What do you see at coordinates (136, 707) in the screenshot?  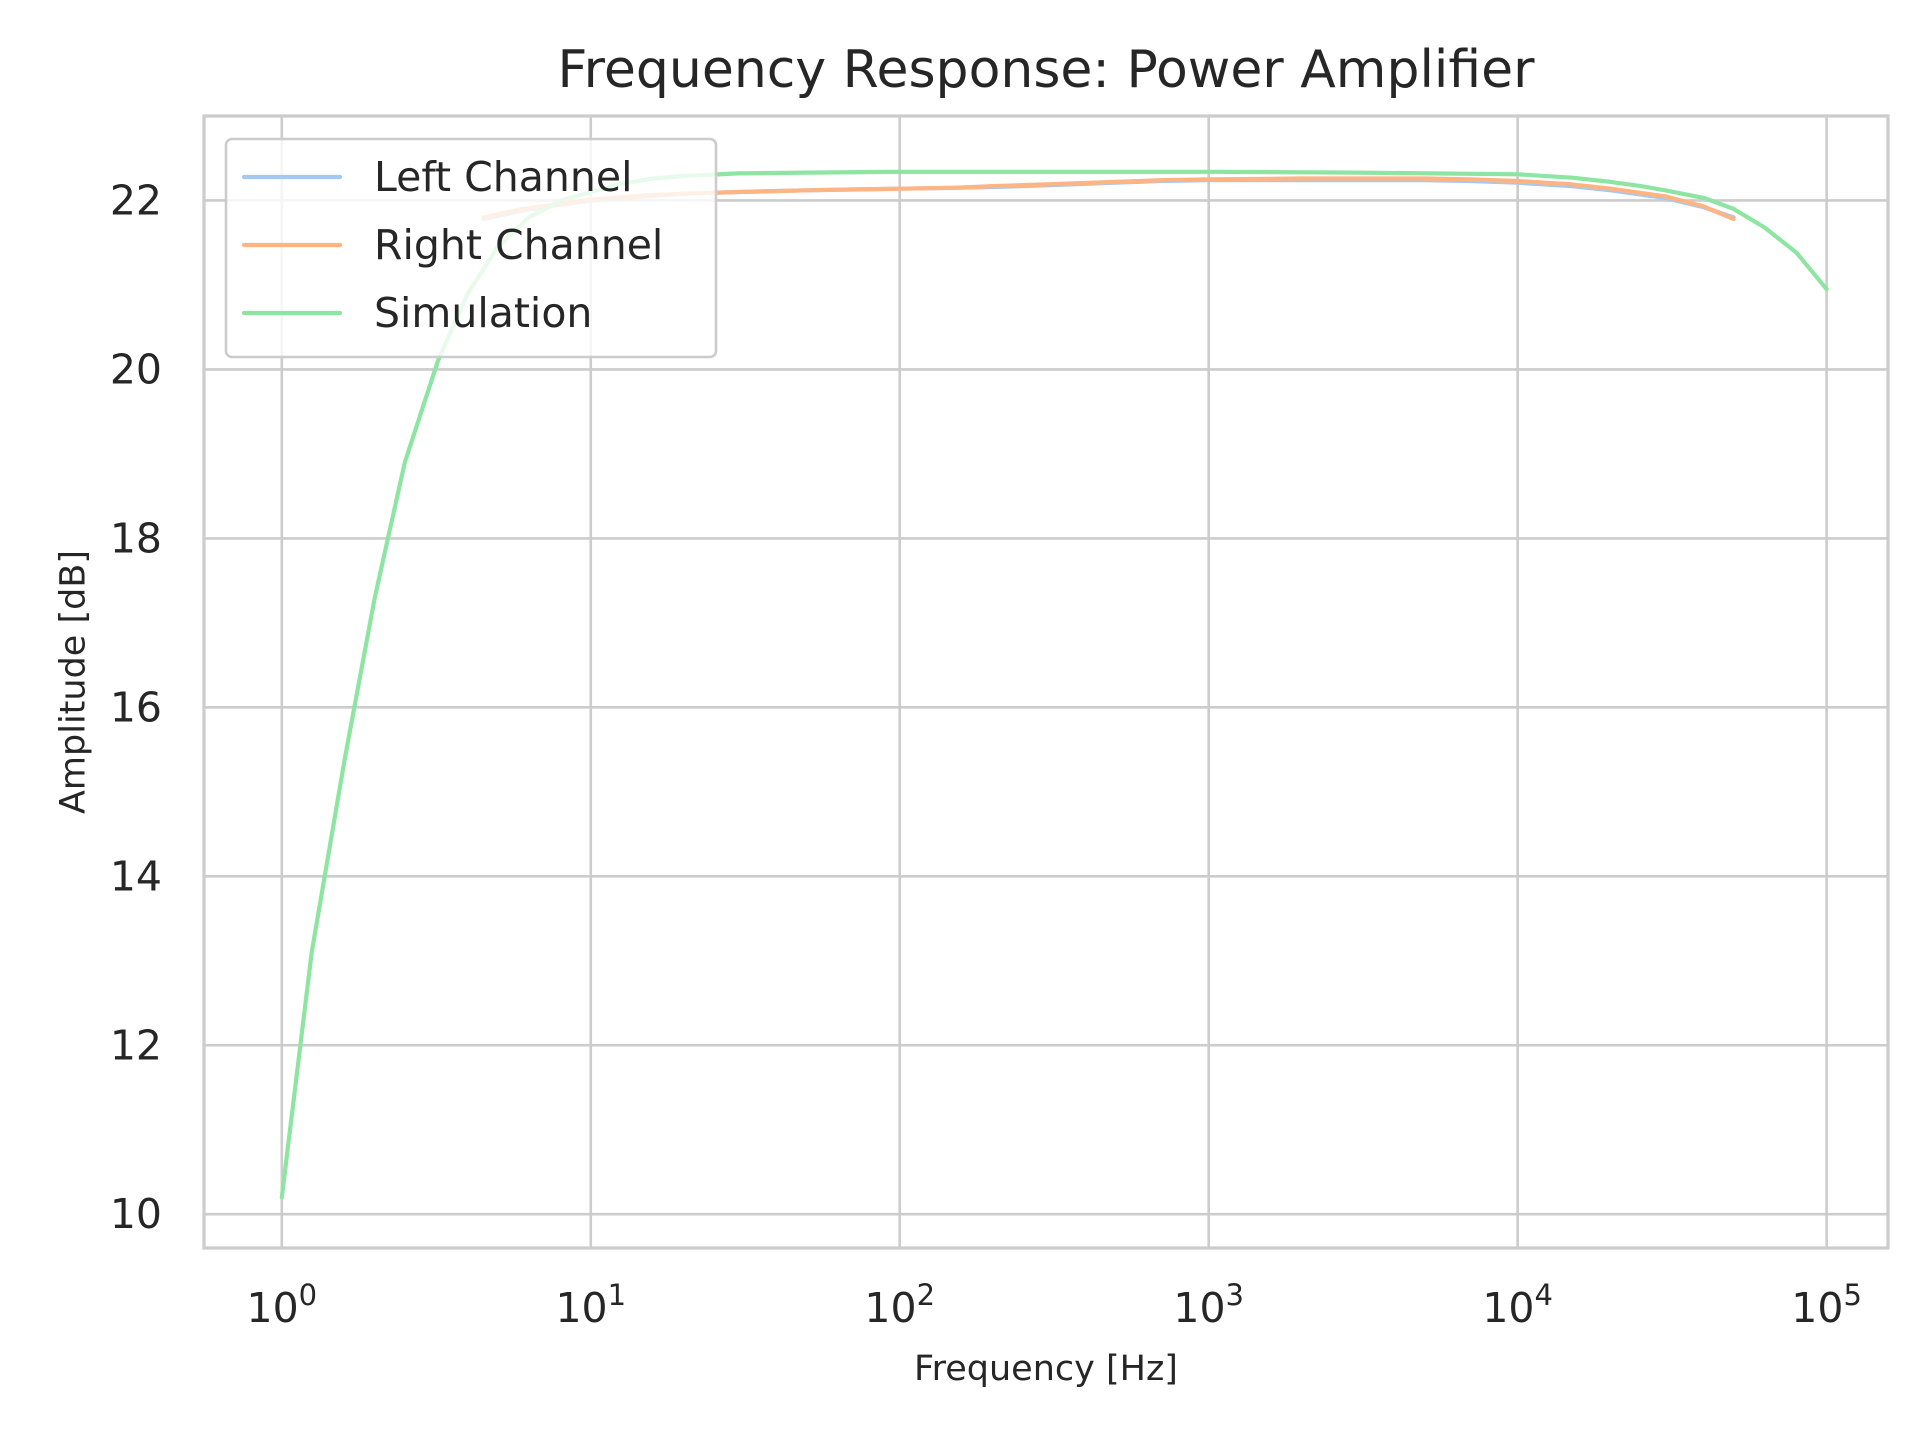 I see `y-tick-label: 16` at bounding box center [136, 707].